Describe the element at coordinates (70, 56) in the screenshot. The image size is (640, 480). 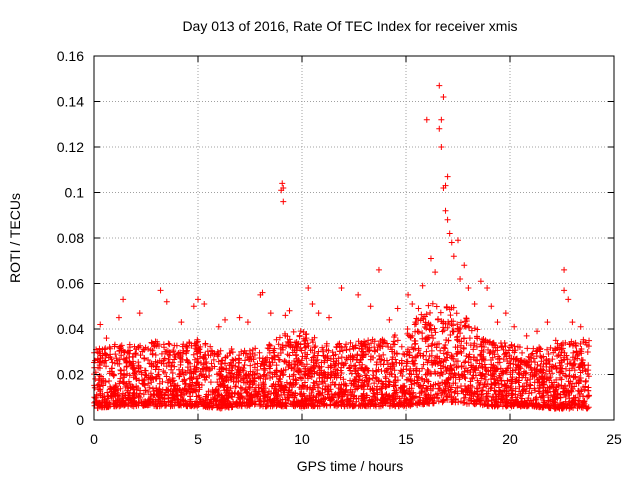
I see `y-tick-label: 0.16` at that location.